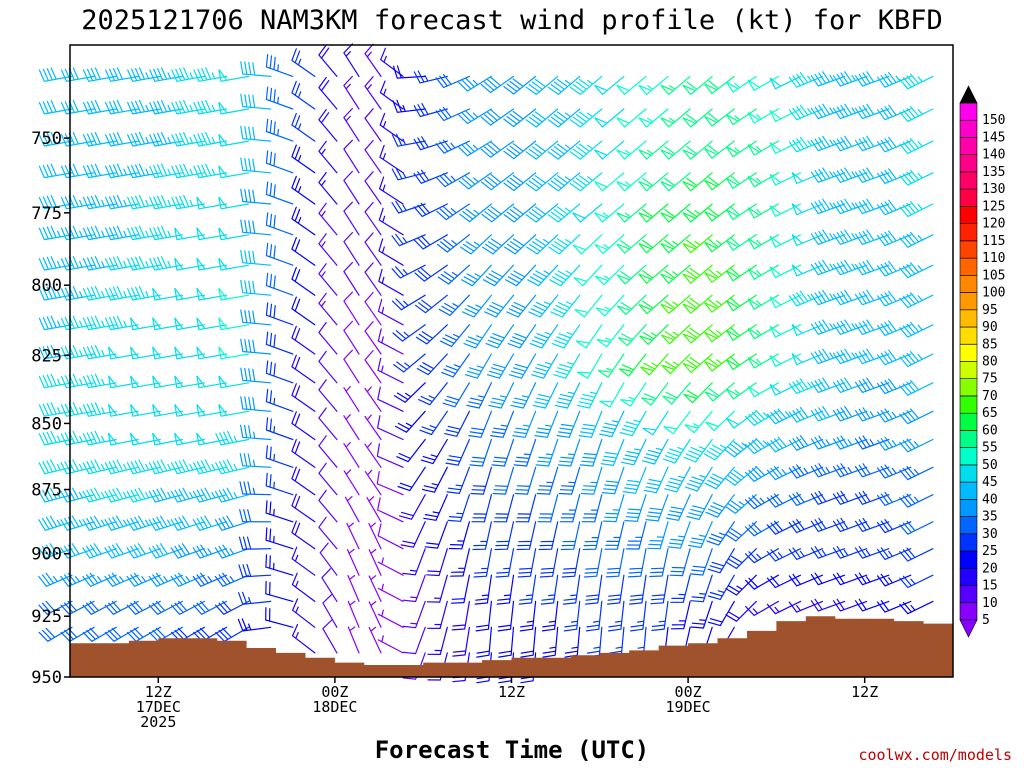  Describe the element at coordinates (990, 310) in the screenshot. I see `colorbar-label: 95` at that location.